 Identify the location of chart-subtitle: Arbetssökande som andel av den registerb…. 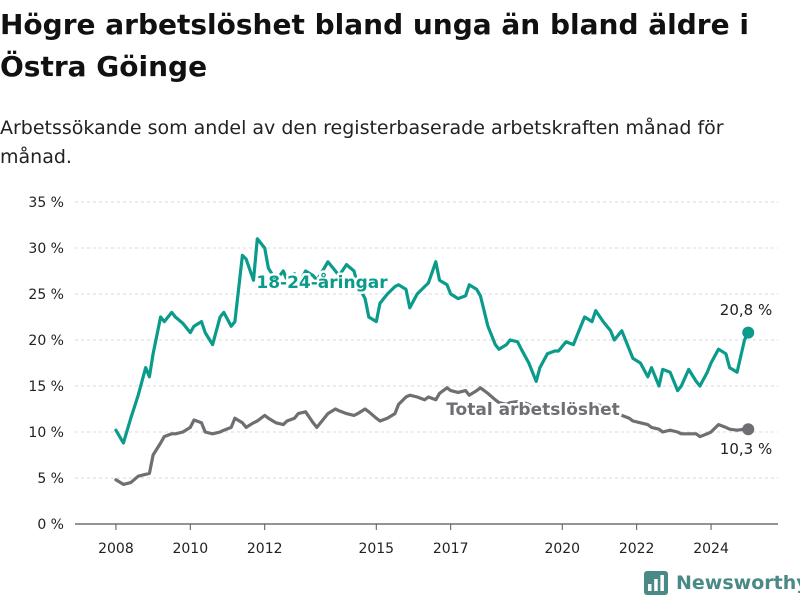
(362, 142).